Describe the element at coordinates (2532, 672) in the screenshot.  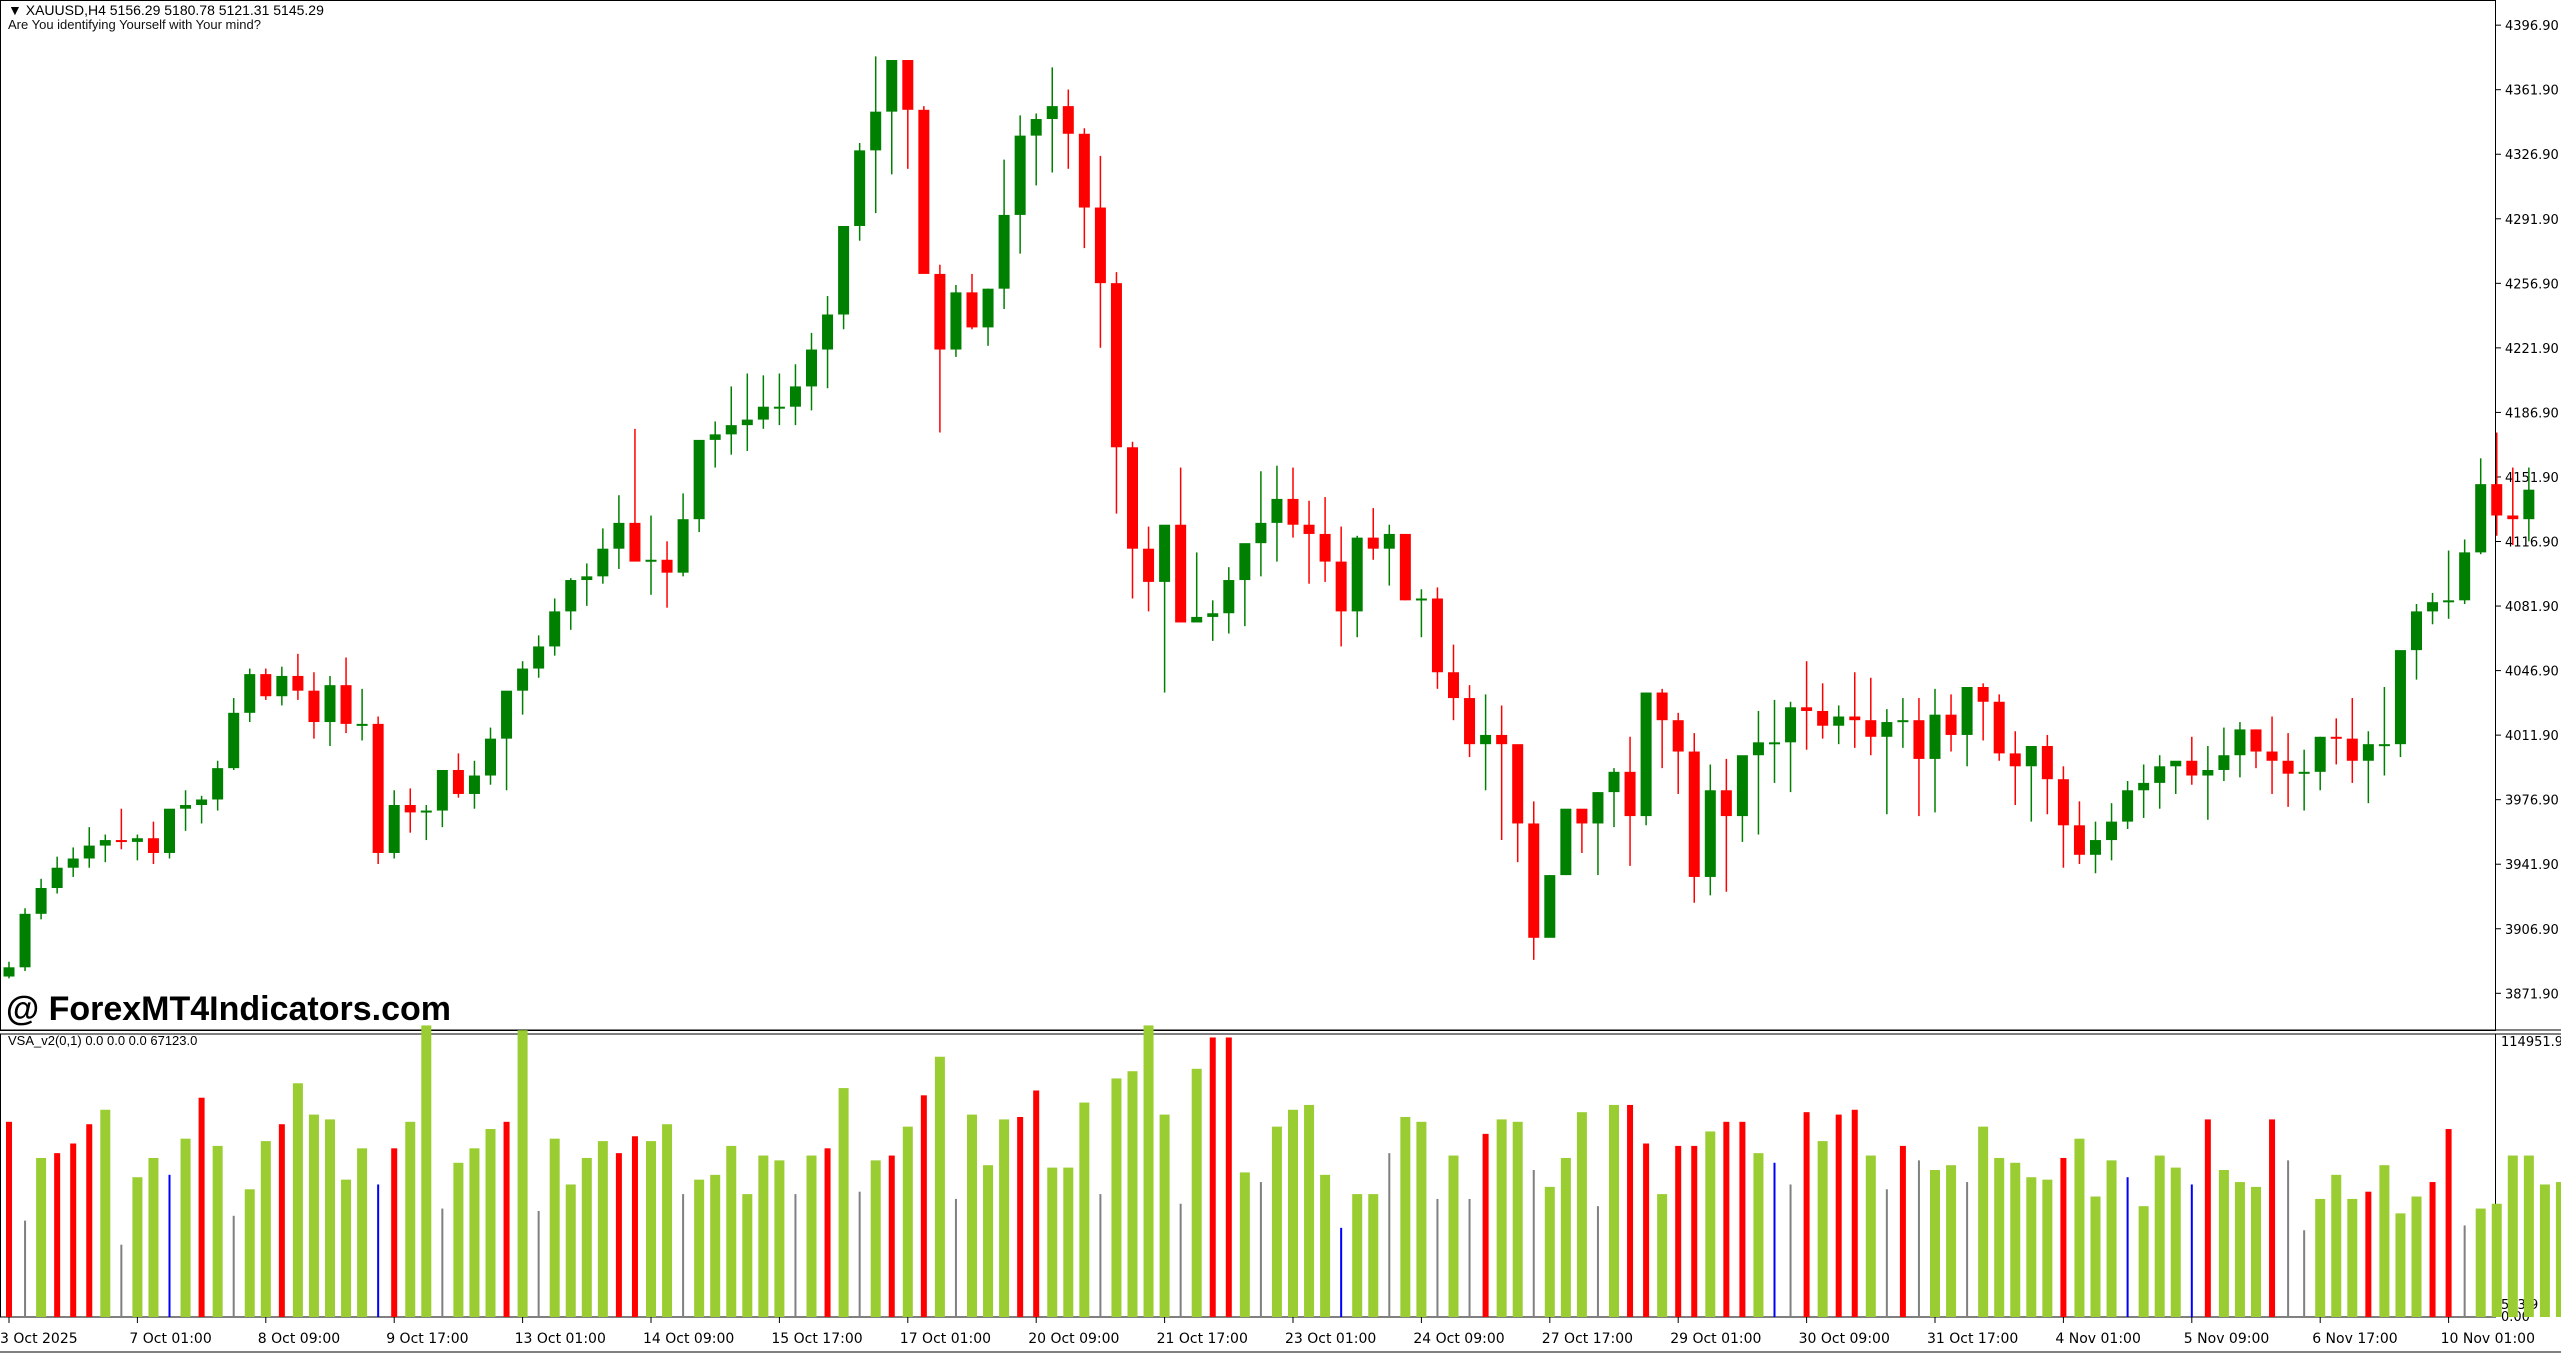
I see `price-tick-label: 4046.90` at that location.